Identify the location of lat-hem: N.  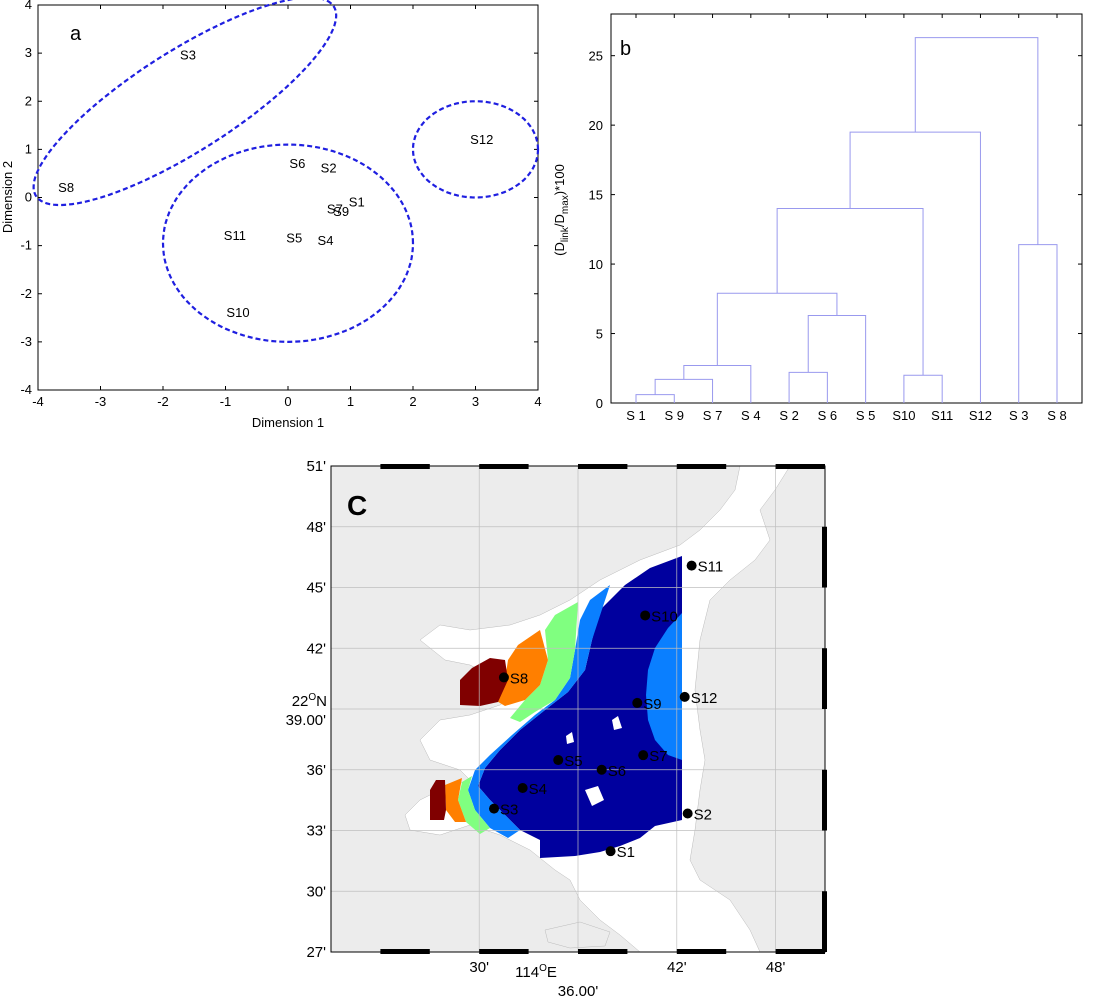
(321, 701).